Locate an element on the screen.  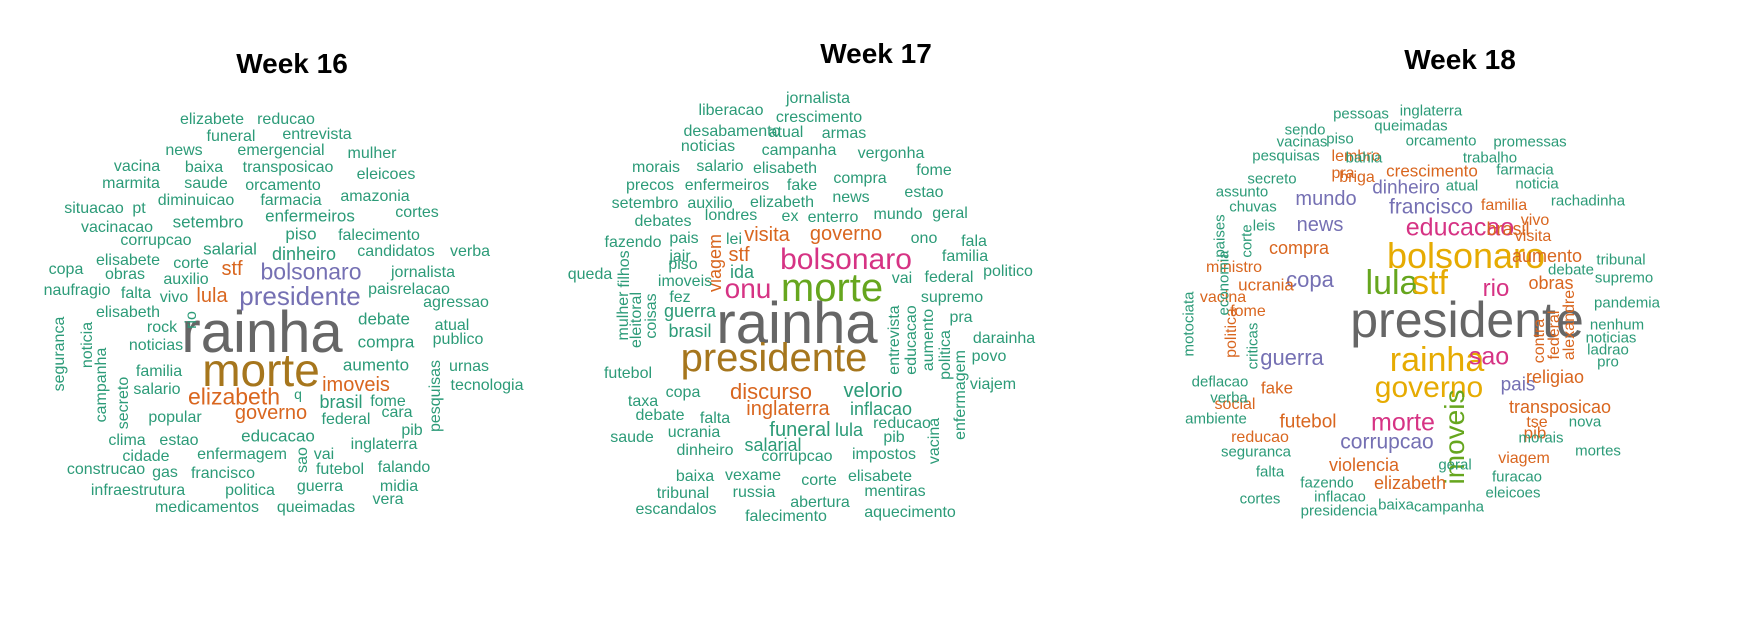
cloud-word: rainha is located at coordinates (797, 323).